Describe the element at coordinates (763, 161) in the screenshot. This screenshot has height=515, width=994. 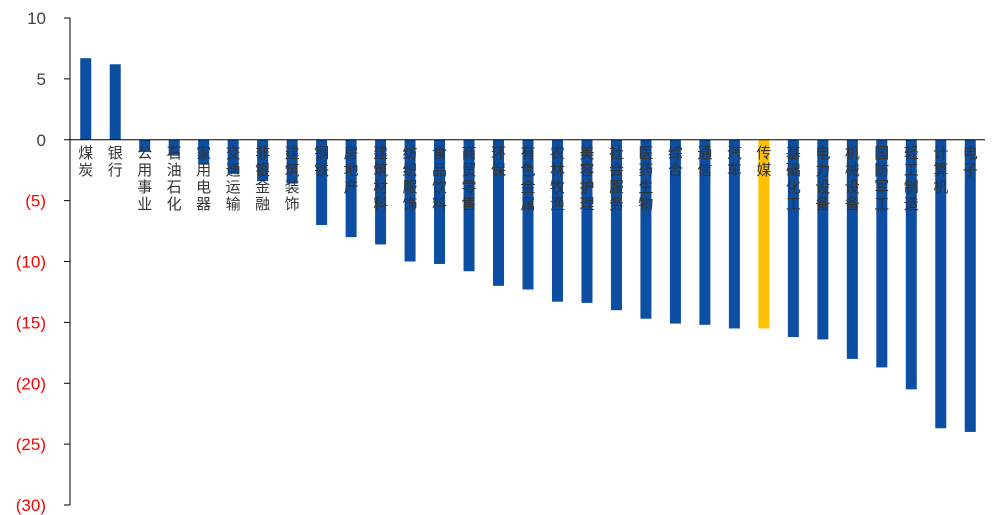
I see `category-label: 传媒` at that location.